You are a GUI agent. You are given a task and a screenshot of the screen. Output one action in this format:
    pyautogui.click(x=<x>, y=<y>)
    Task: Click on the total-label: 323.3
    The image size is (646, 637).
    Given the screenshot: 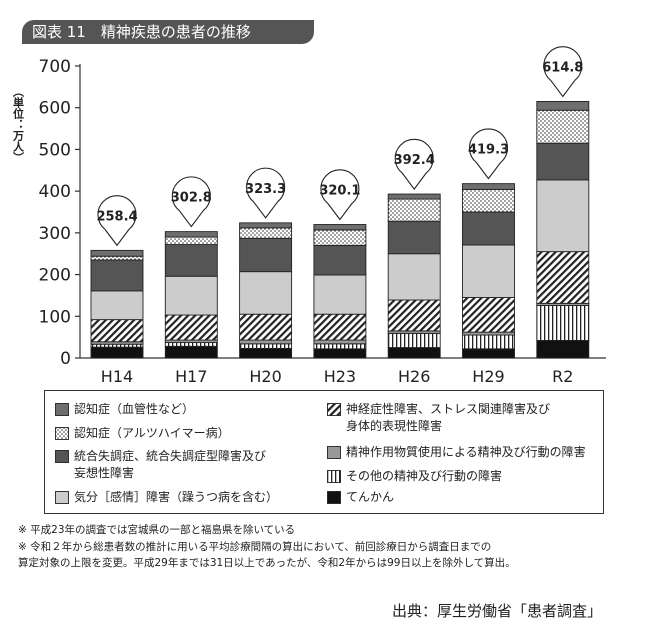 What is the action you would take?
    pyautogui.click(x=265, y=189)
    